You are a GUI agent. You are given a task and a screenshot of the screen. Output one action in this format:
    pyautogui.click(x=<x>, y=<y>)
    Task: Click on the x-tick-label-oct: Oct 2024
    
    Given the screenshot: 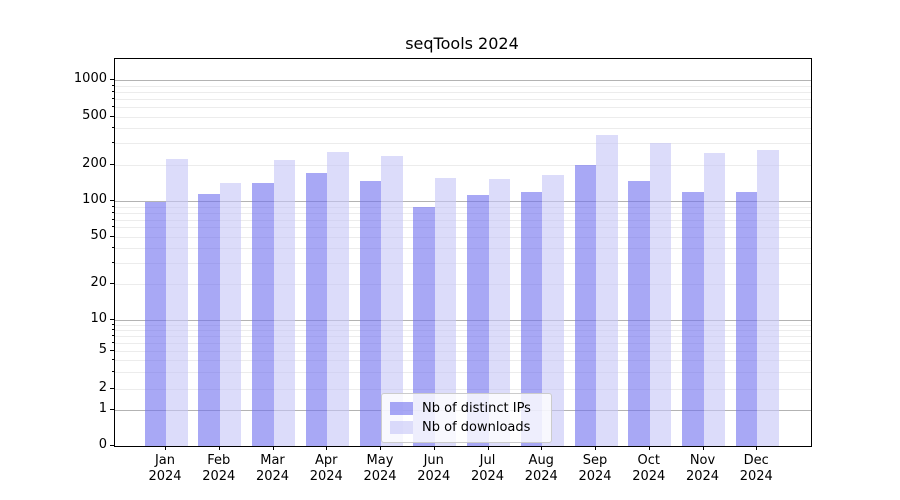 What is the action you would take?
    pyautogui.click(x=649, y=468)
    